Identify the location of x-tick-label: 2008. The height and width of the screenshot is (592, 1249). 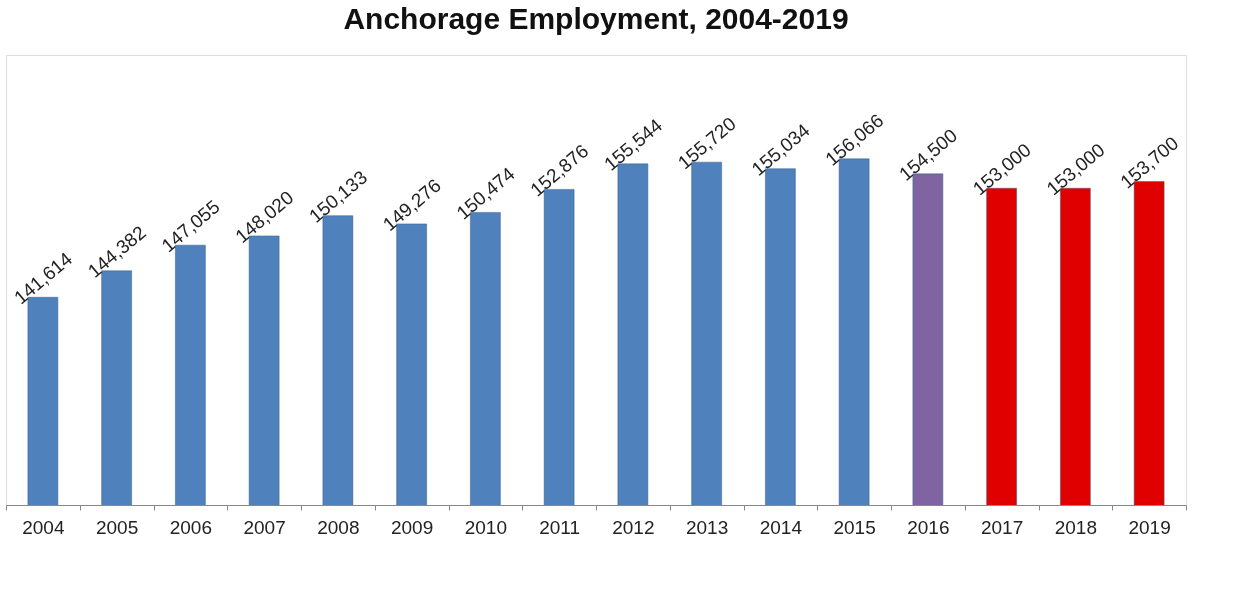
(338, 527).